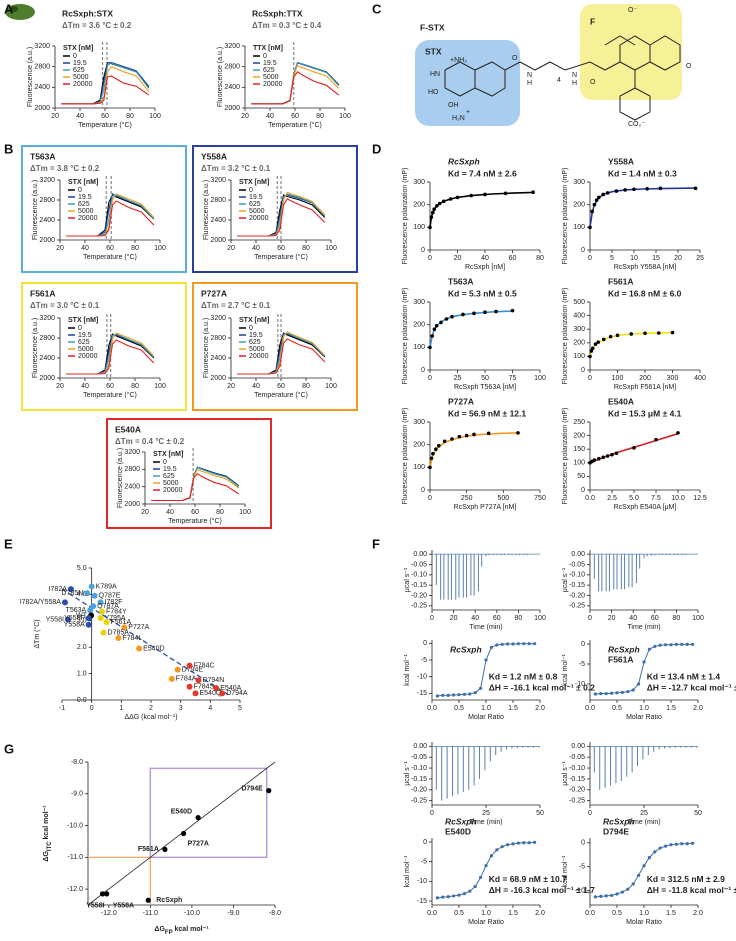 The height and width of the screenshot is (941, 736). Describe the element at coordinates (579, 227) in the screenshot. I see `y-tick-label: 100` at that location.